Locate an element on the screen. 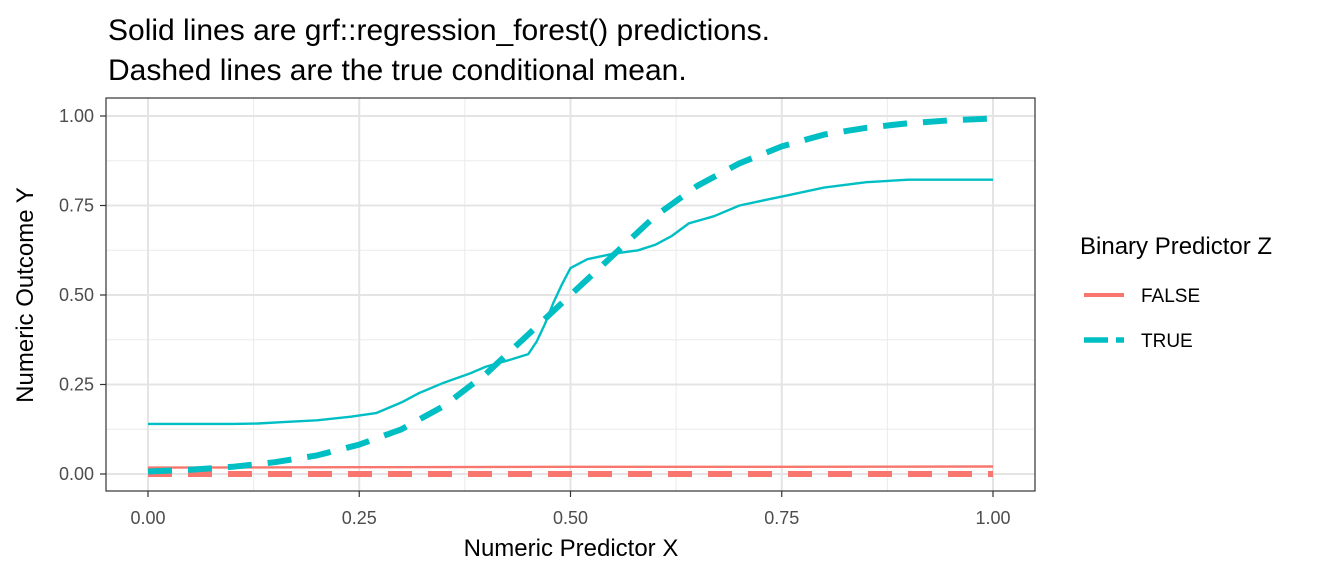 Image resolution: width=1344 pixels, height=576 pixels. y-tick-label-4: 1.00 is located at coordinates (76, 116).